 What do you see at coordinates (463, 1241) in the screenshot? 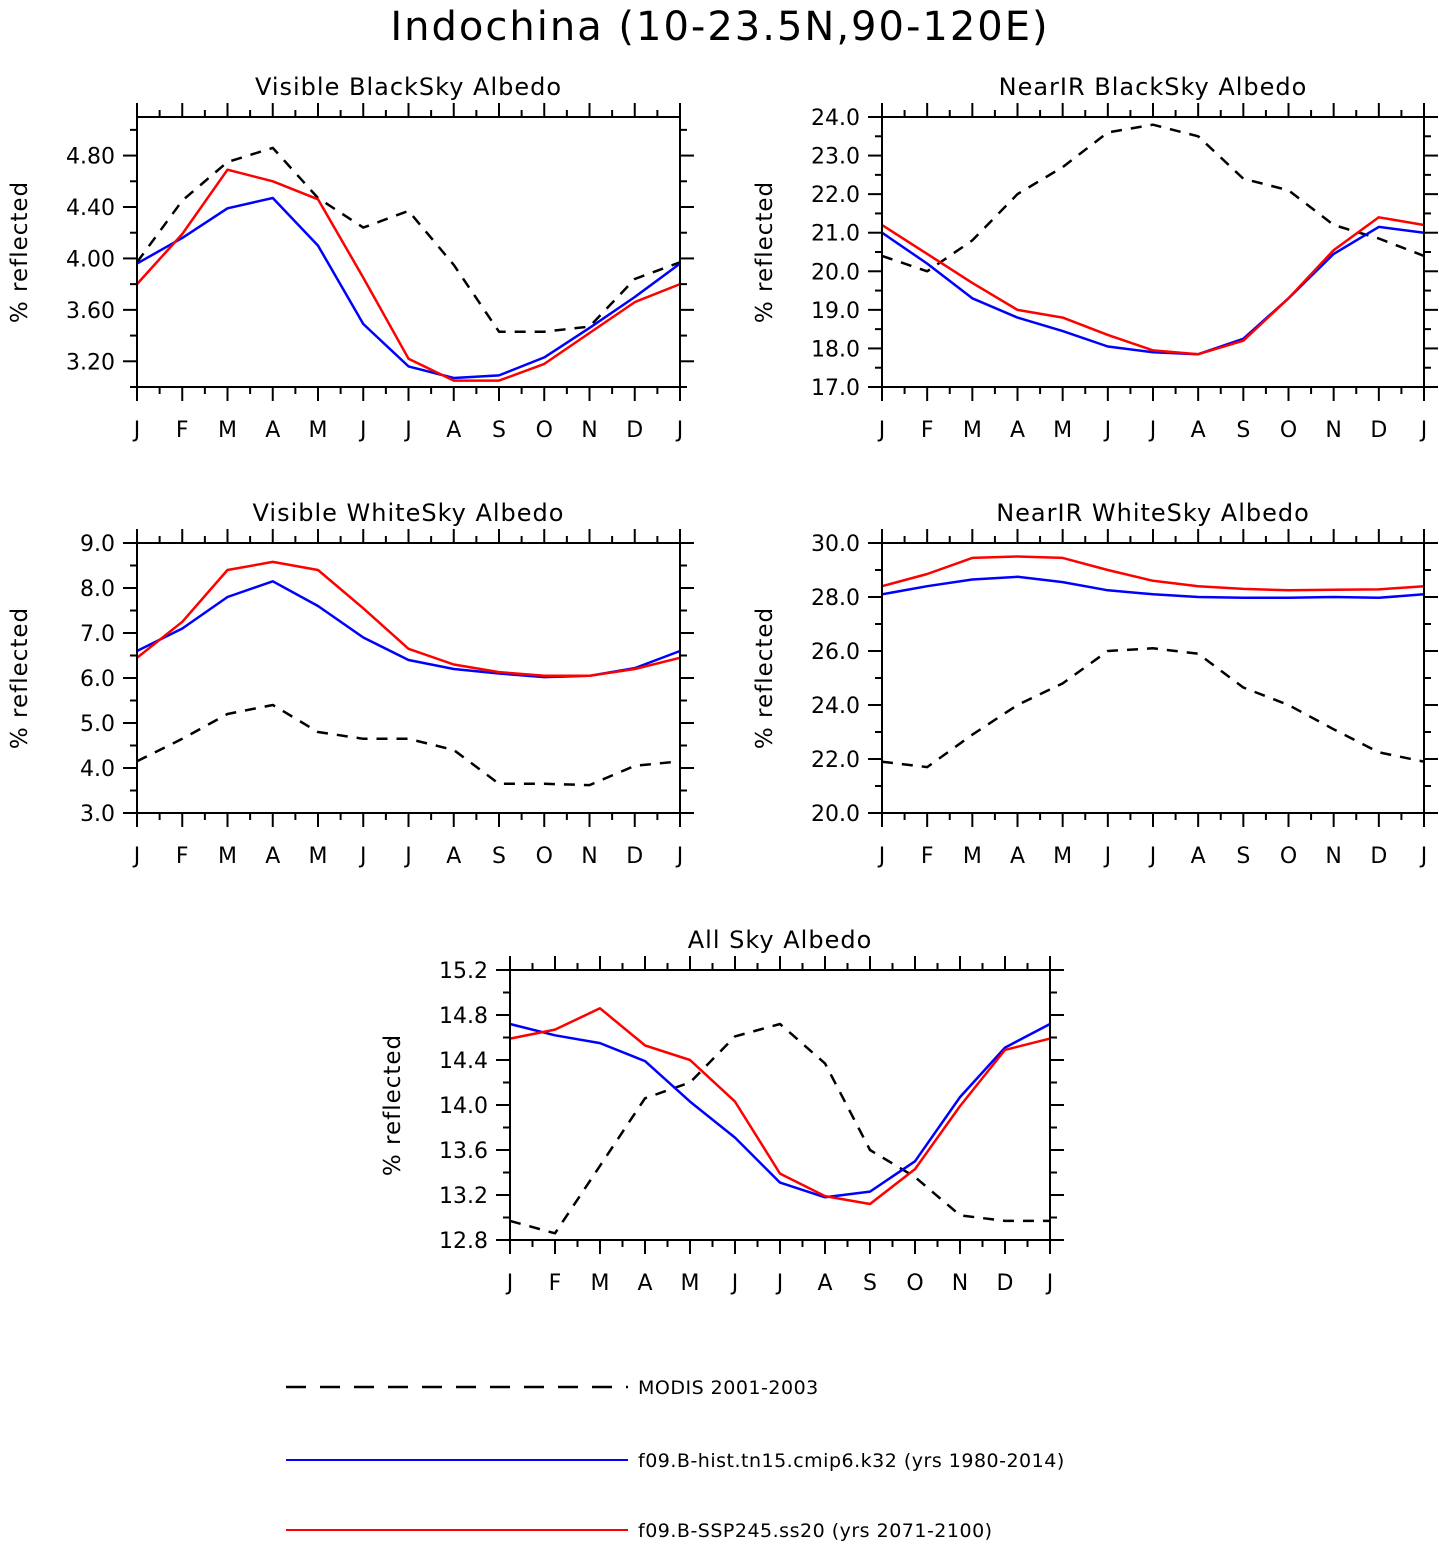
I see `y-tick-label: 12.8` at bounding box center [463, 1241].